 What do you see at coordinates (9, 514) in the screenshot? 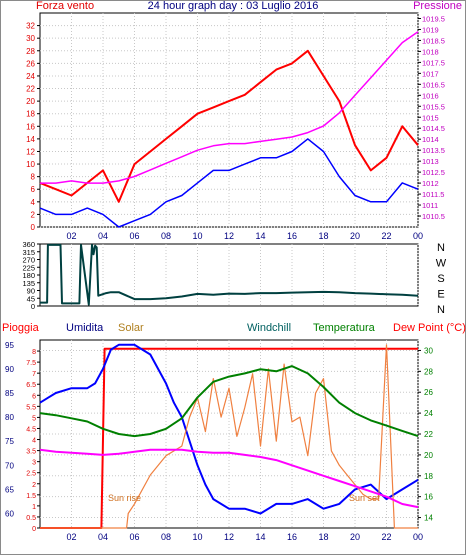
I see `humidity-tick-label: 60` at bounding box center [9, 514].